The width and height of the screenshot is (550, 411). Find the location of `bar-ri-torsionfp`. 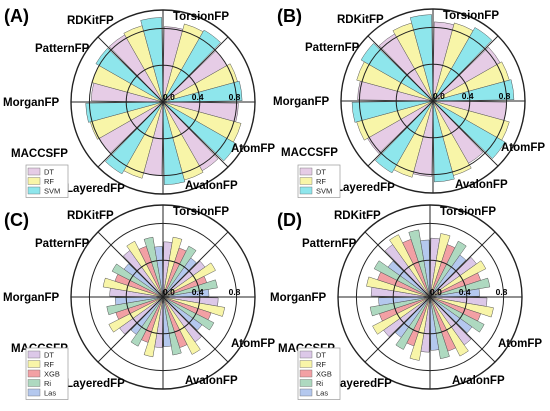

bar-ri-torsionfp is located at coordinates (448, 269).